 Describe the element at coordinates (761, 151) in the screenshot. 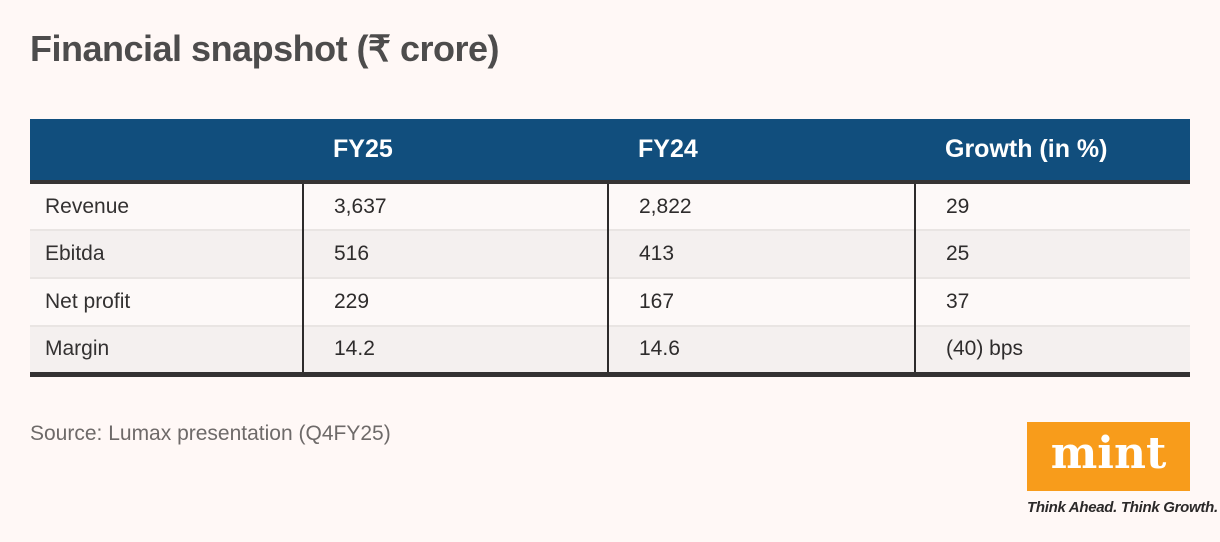

I see `column-header-fy24: FY24` at that location.